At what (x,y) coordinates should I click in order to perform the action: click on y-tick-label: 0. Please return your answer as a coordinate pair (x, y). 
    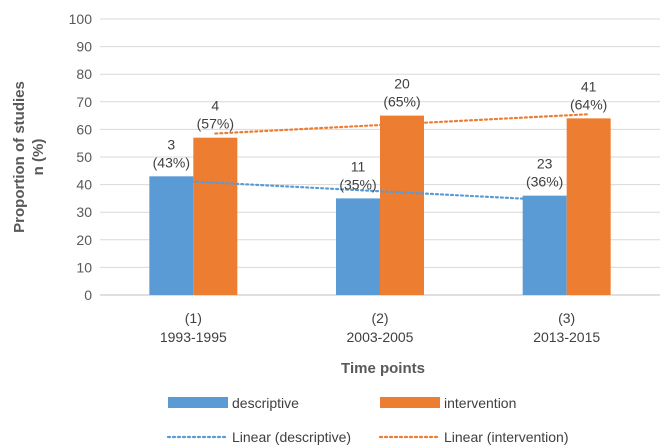
    Looking at the image, I should click on (88, 295).